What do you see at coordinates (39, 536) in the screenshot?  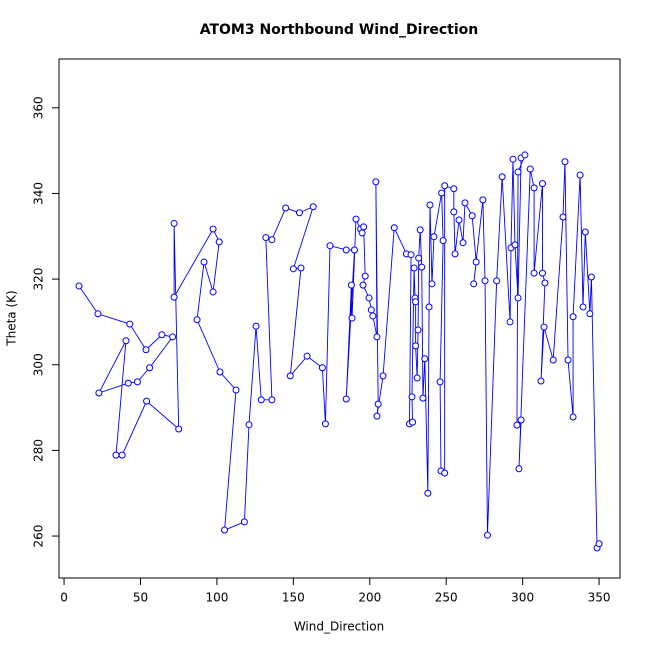 I see `y-tick-label: 260` at bounding box center [39, 536].